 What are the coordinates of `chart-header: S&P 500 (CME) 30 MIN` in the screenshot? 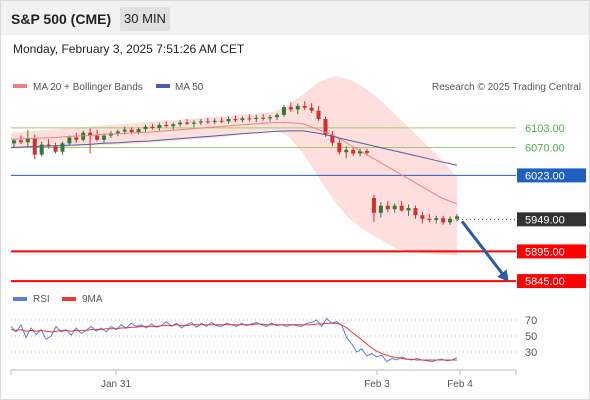 It's located at (295, 18).